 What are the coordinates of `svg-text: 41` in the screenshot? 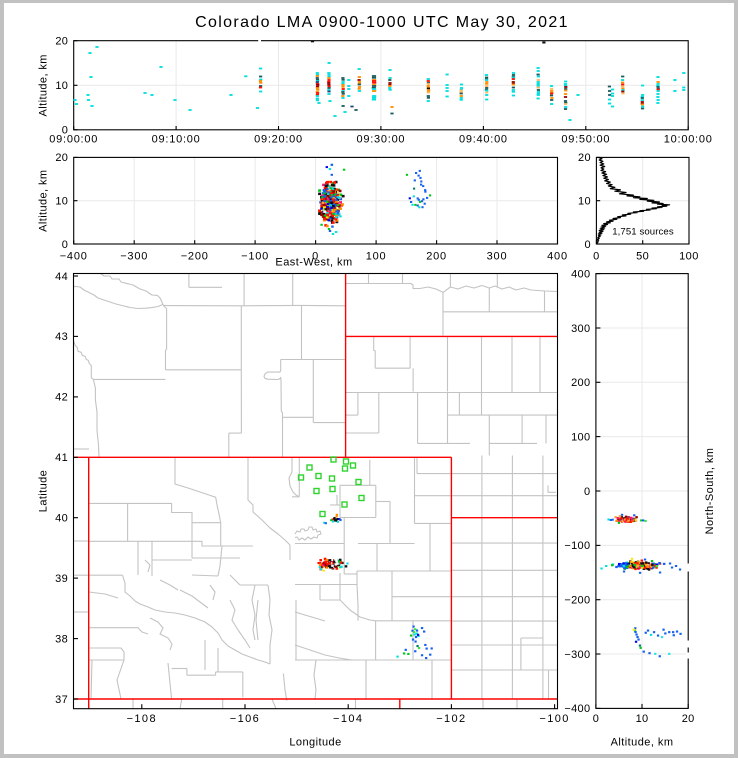 It's located at (61, 458).